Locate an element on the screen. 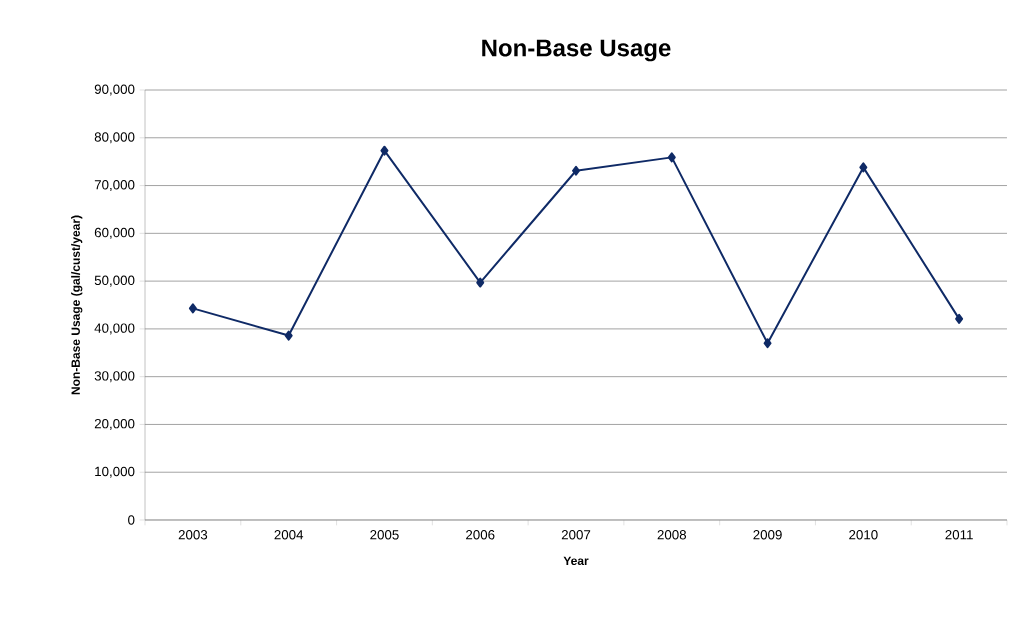 This screenshot has height=617, width=1016. y-tick-label: 90,000 is located at coordinates (114, 90).